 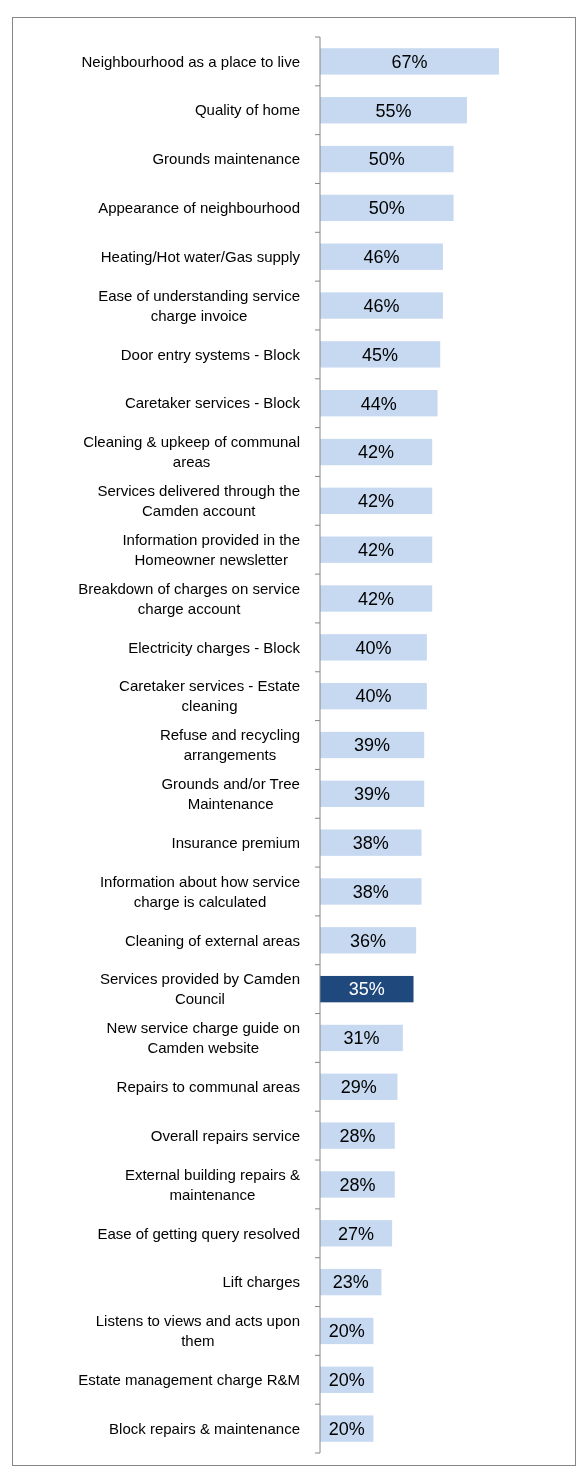 I want to click on y-tick-label: Block repairs & maintenance, so click(x=204, y=1428).